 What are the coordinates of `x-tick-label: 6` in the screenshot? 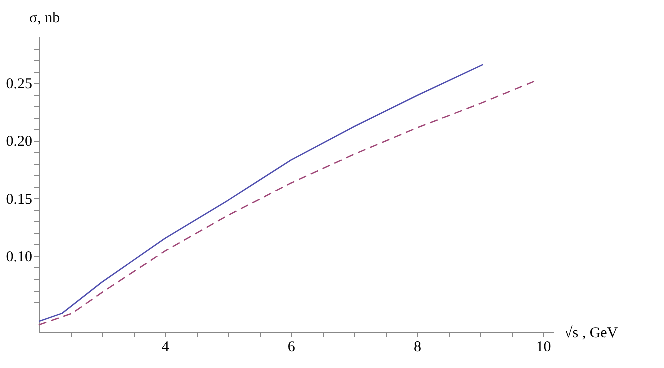 It's located at (292, 348).